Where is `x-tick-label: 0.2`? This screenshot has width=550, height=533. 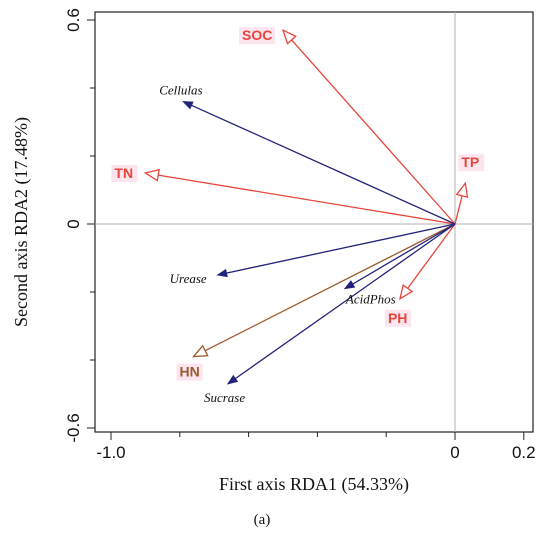 x-tick-label: 0.2 is located at coordinates (524, 452).